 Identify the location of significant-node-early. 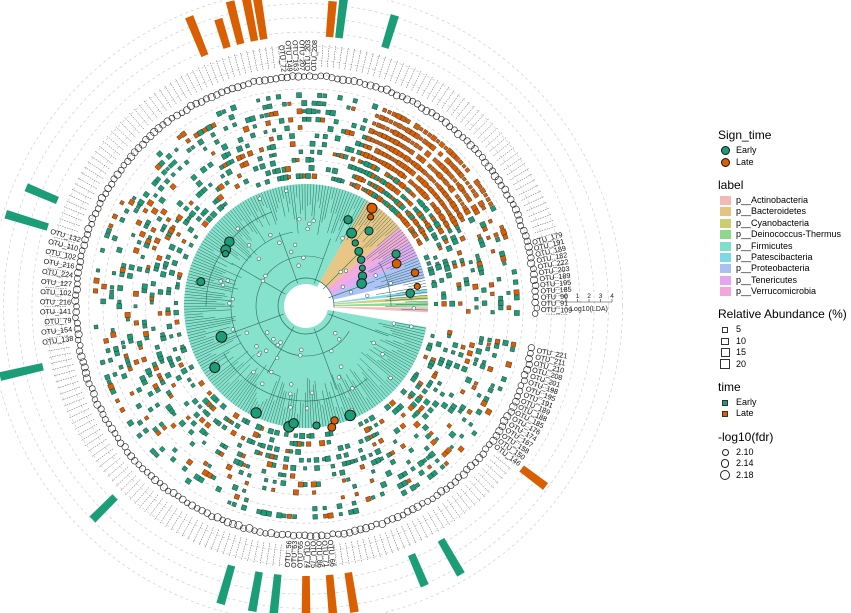
(350, 415).